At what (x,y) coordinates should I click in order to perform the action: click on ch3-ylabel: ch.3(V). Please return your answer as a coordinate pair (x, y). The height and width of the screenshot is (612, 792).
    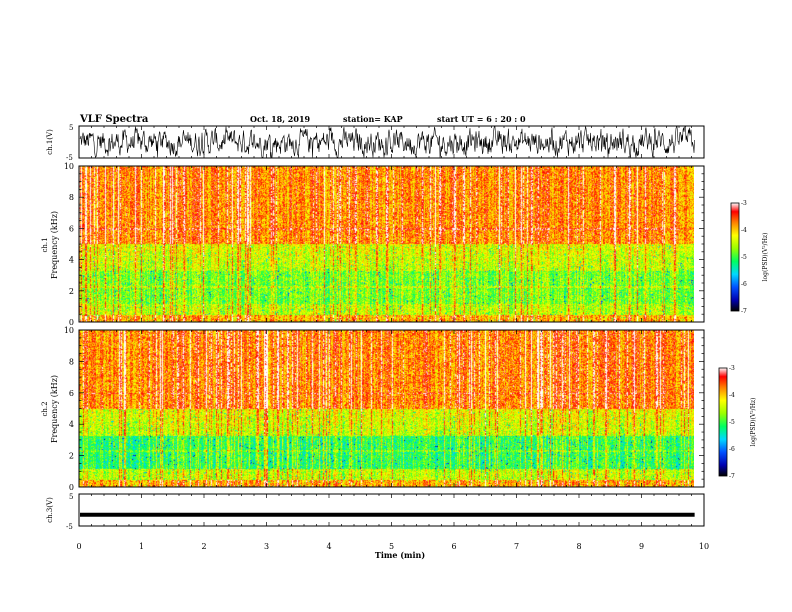
    Looking at the image, I should click on (50, 510).